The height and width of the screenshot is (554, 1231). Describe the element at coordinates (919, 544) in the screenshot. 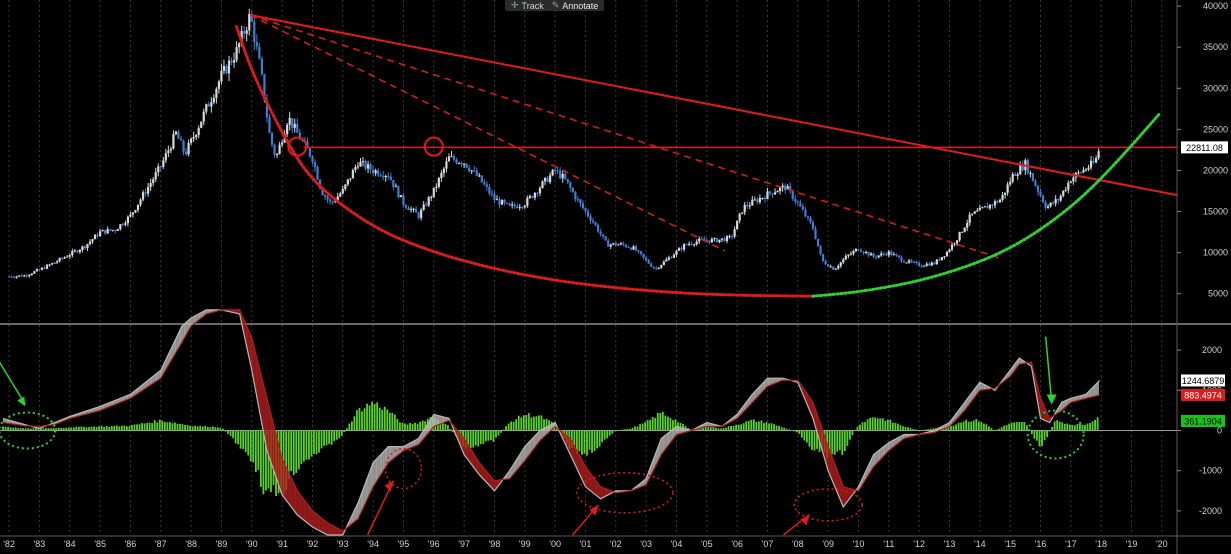

I see `x-tick-label: '12` at that location.